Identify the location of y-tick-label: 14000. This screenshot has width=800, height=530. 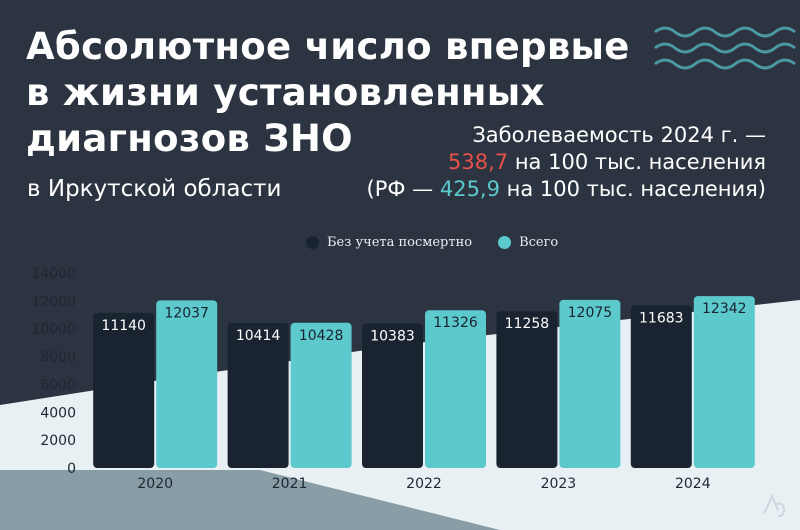
(53, 274).